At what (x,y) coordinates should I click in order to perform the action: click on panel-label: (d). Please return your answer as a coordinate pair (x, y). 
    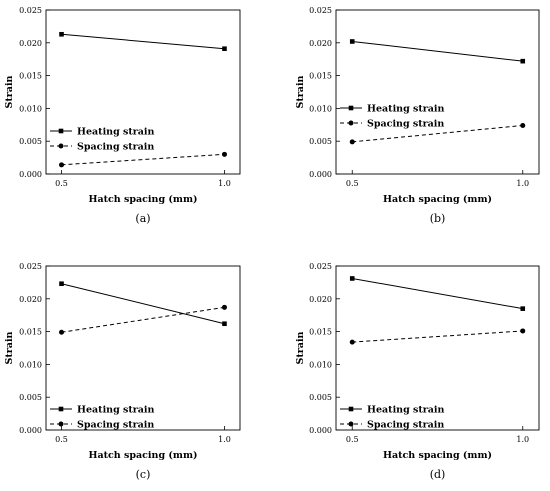
    Looking at the image, I should click on (438, 474).